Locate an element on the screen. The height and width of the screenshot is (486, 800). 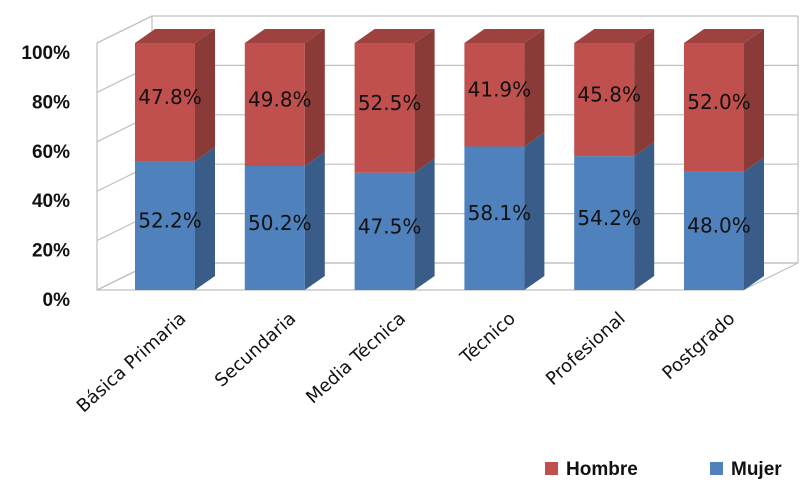
data-label: 52.2% is located at coordinates (170, 221).